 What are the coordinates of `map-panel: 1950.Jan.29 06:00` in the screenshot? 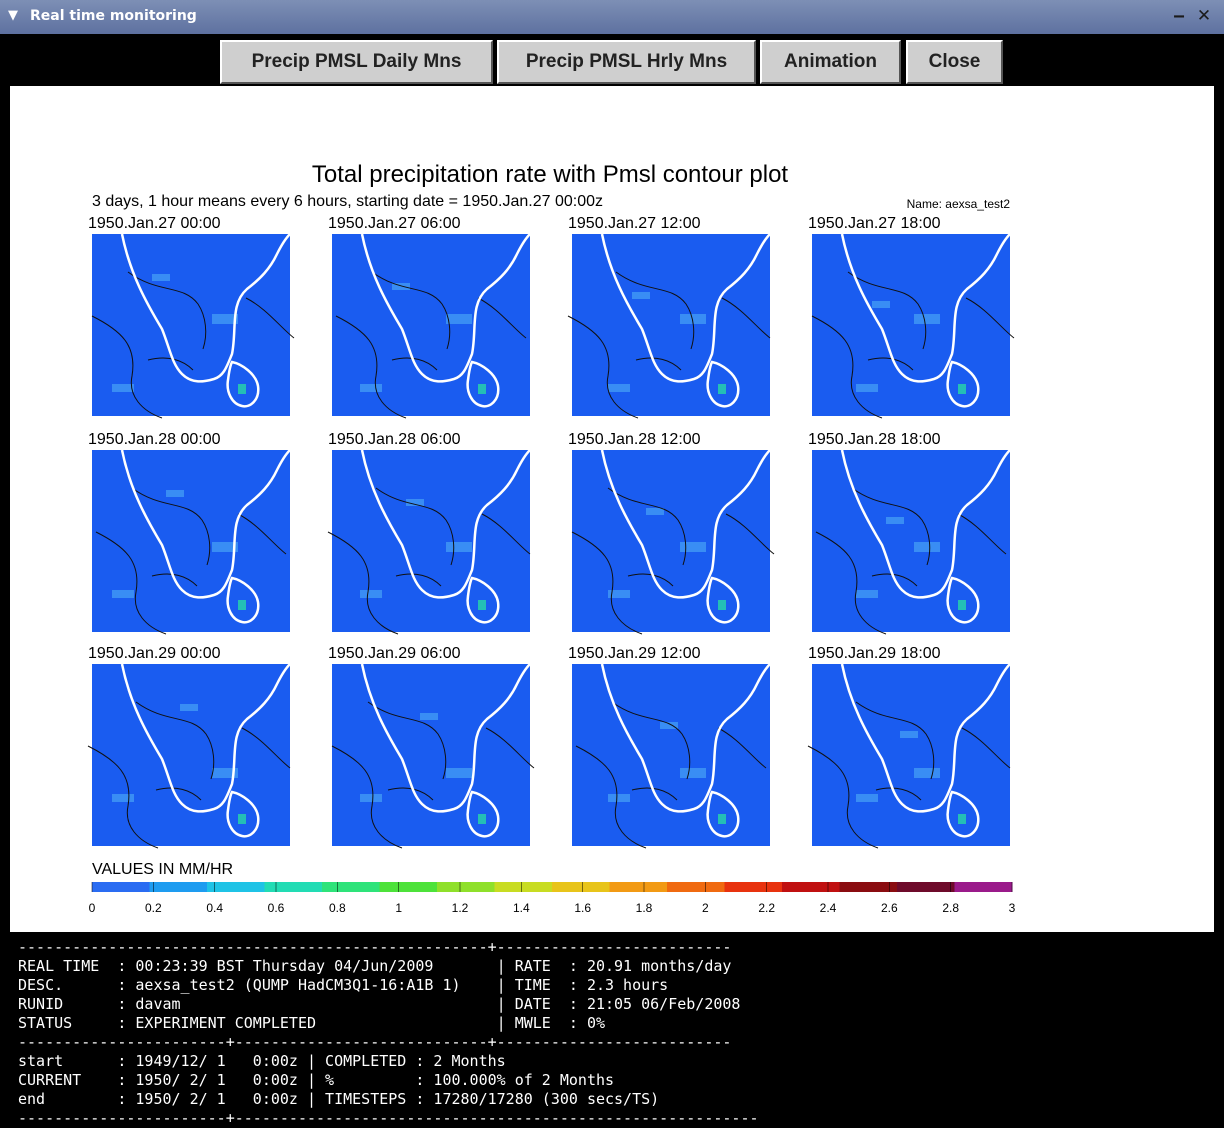 It's located at (431, 747).